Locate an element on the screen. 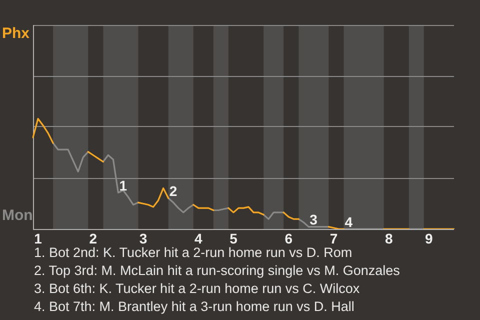 The image size is (480, 320). text: Phx is located at coordinates (16, 33).